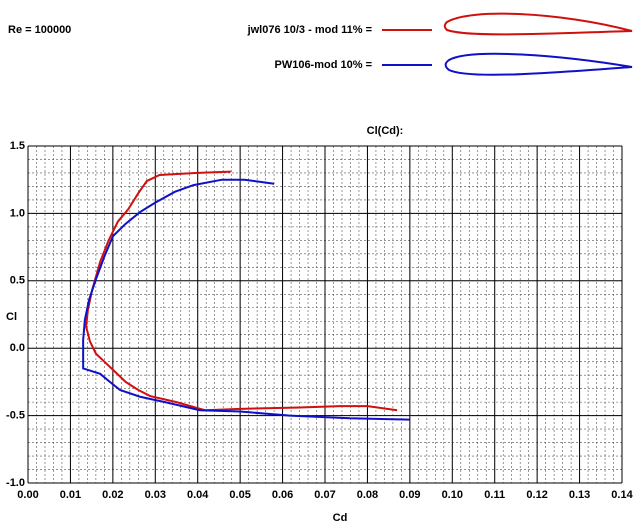  Describe the element at coordinates (39, 30) in the screenshot. I see `header: Re = 100000` at that location.